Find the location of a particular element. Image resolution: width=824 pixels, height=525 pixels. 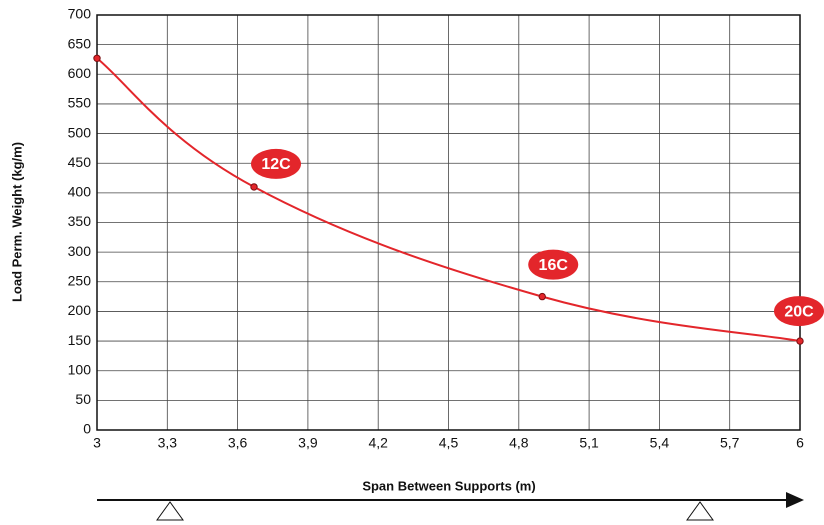

annotation: 12C is located at coordinates (276, 164).